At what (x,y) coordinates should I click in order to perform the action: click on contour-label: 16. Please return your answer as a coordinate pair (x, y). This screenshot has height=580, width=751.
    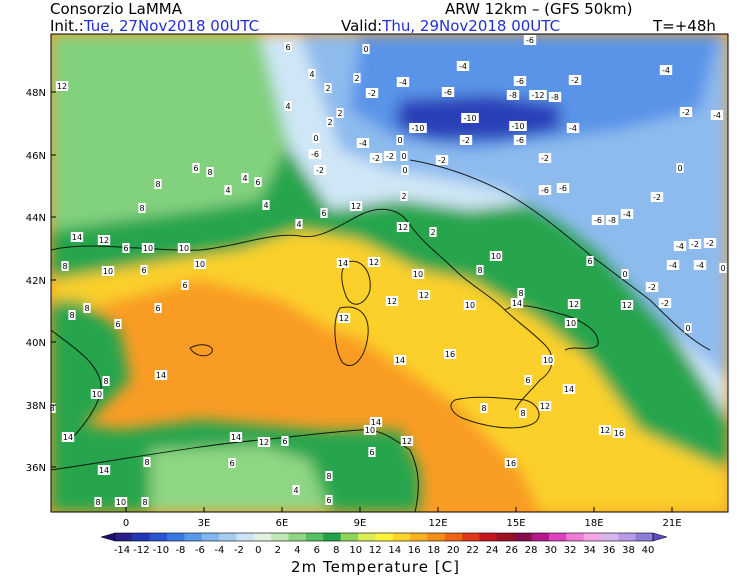
    Looking at the image, I should click on (450, 354).